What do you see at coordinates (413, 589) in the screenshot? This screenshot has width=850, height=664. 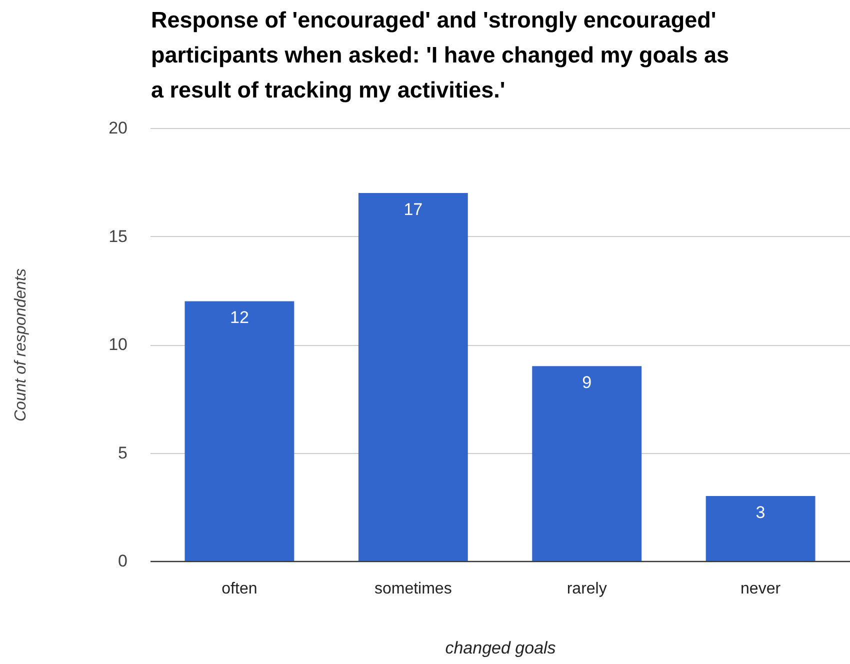 I see `x-tick-label: sometimes` at bounding box center [413, 589].